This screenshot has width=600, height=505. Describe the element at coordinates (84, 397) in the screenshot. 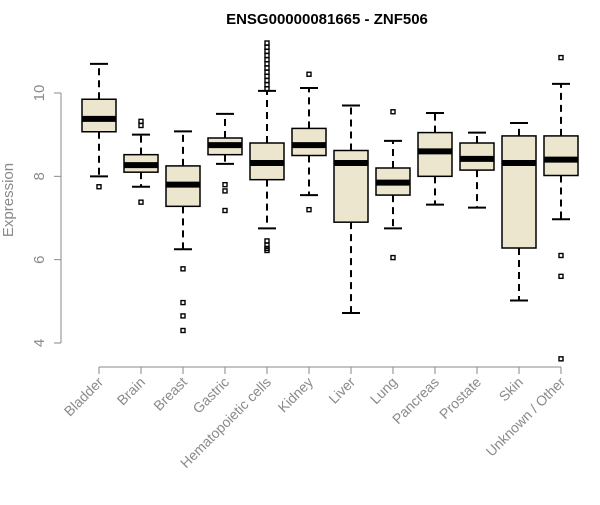

I see `x-category-label: Bladder` at that location.